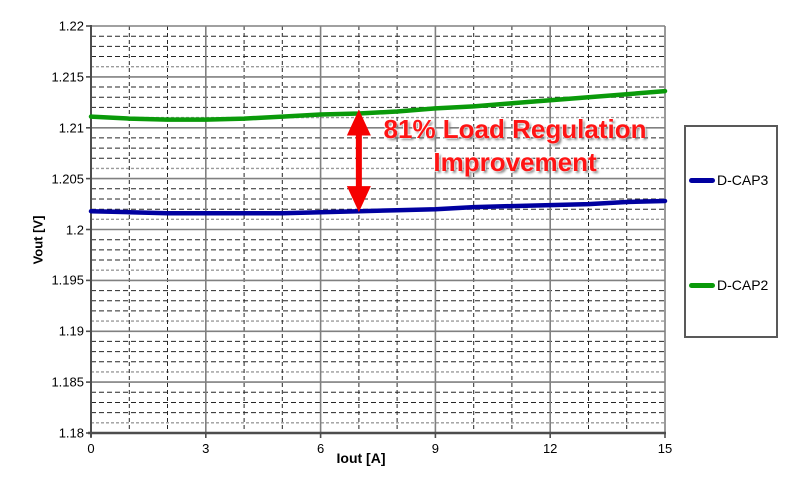 Image resolution: width=793 pixels, height=480 pixels. I want to click on x-tick-label: 9, so click(435, 448).